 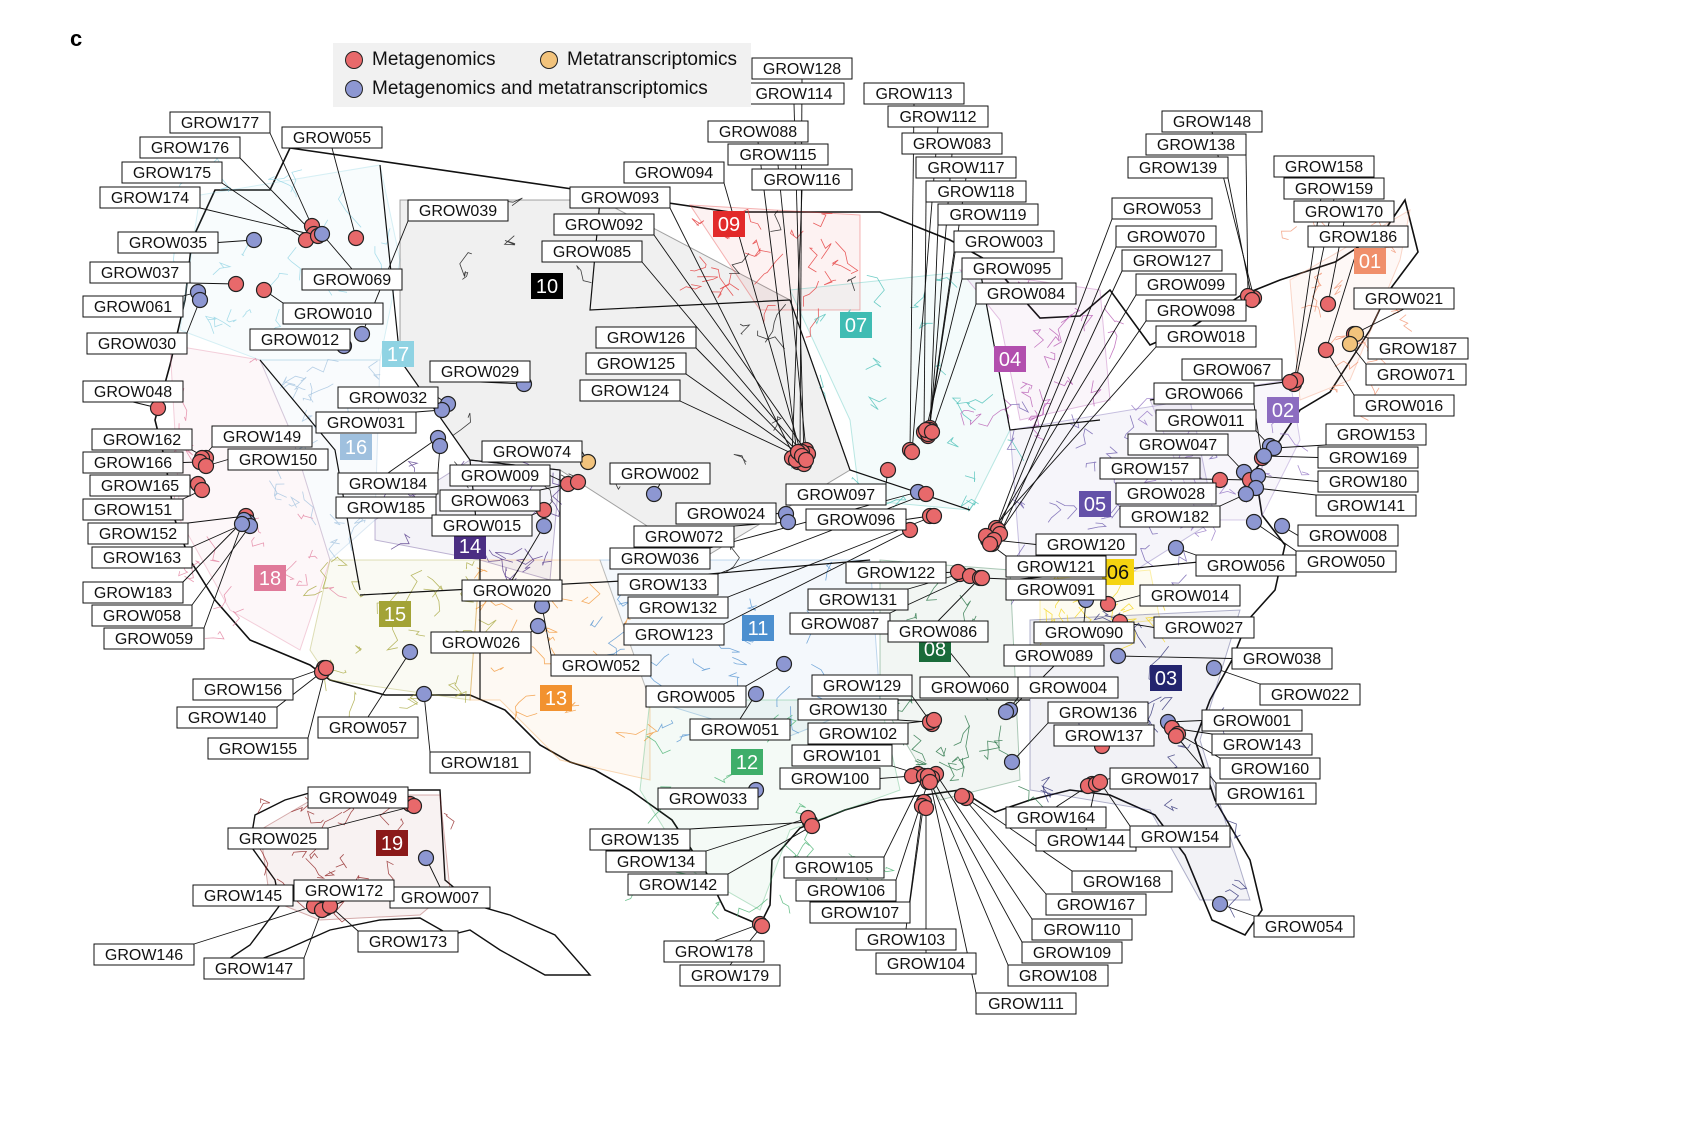 I want to click on region-code-label: 01, so click(x=1370, y=262).